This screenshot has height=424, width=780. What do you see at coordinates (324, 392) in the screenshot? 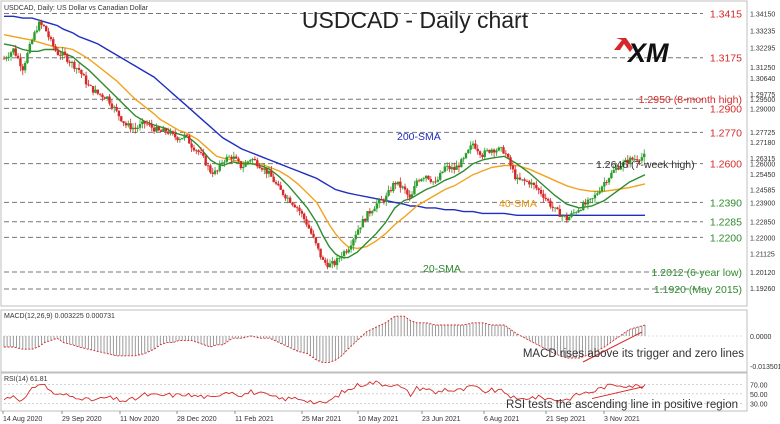
I see `rsi-line` at bounding box center [324, 392].